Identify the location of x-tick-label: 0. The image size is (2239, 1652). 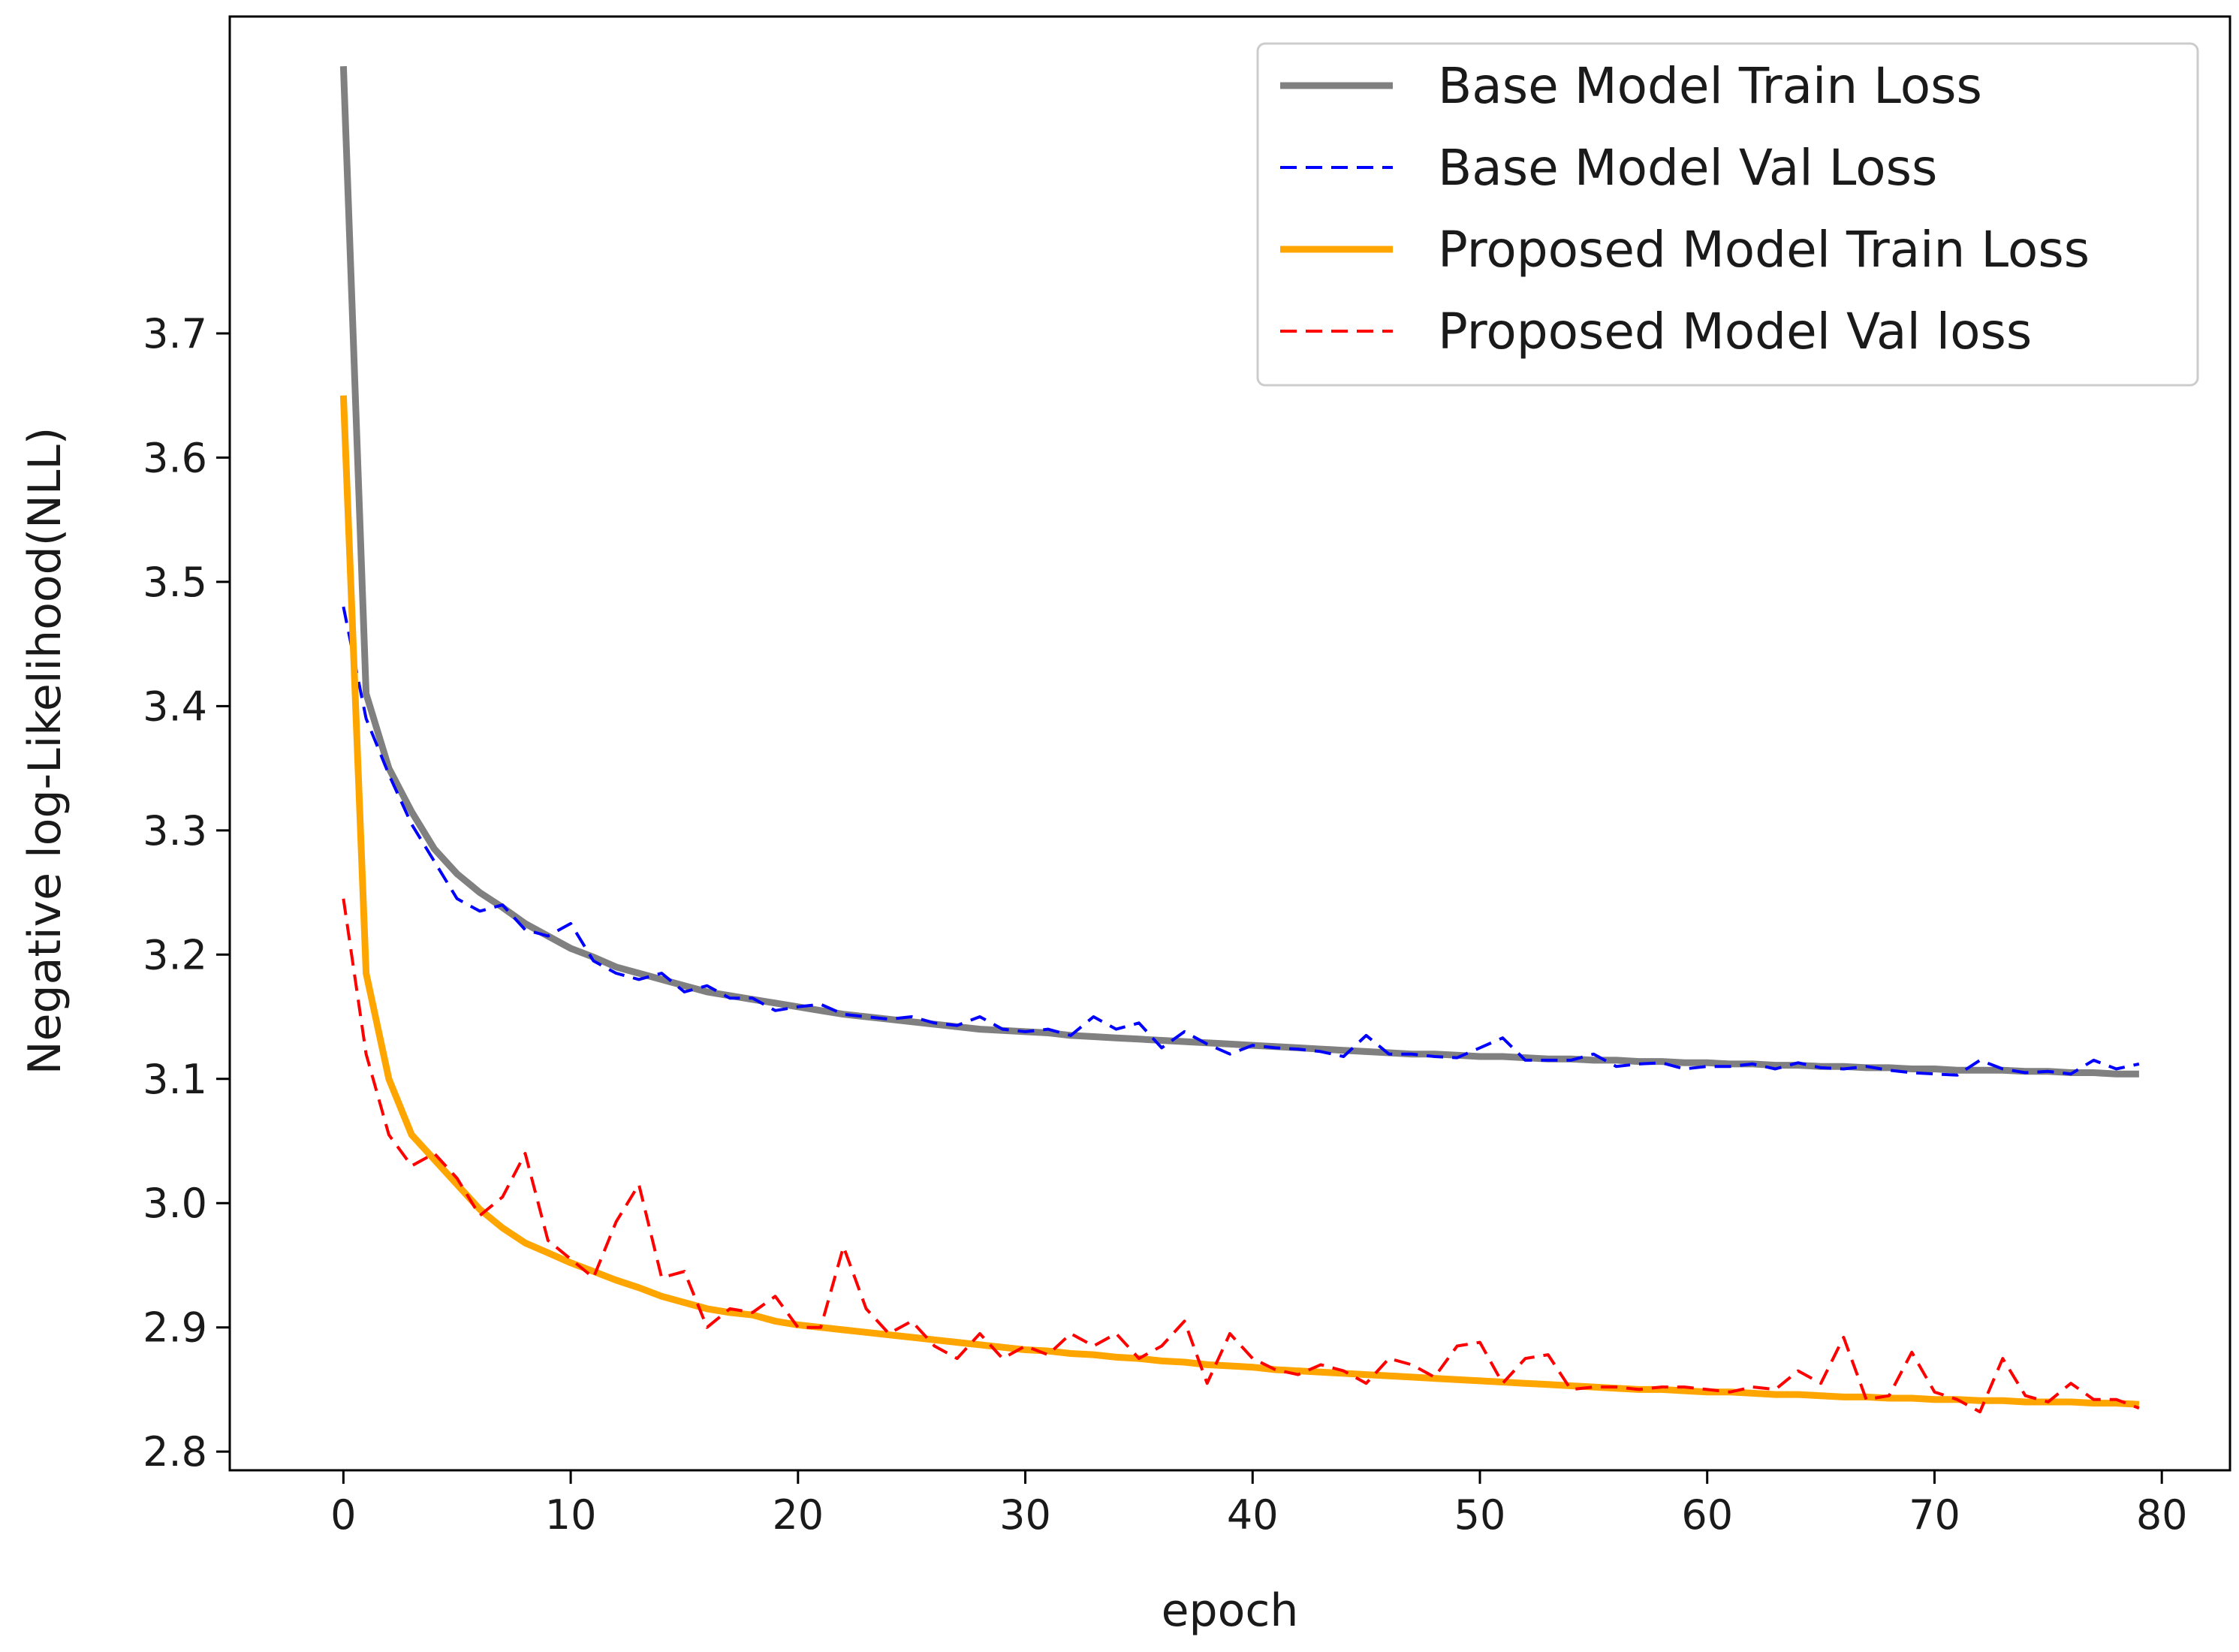
(343, 1515).